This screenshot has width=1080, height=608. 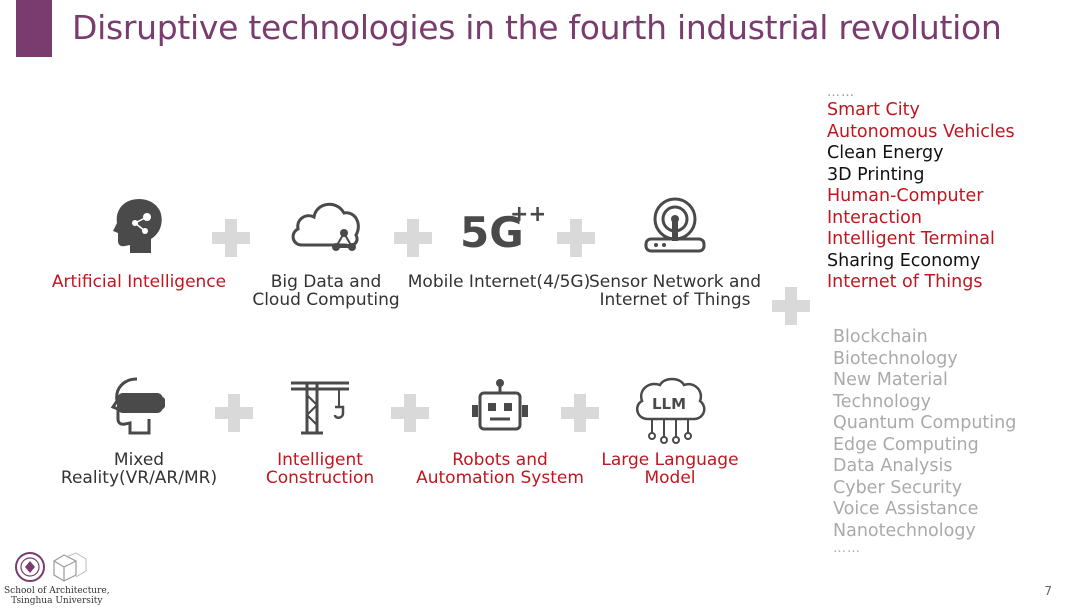 What do you see at coordinates (51, 567) in the screenshot?
I see `university-logo-icon` at bounding box center [51, 567].